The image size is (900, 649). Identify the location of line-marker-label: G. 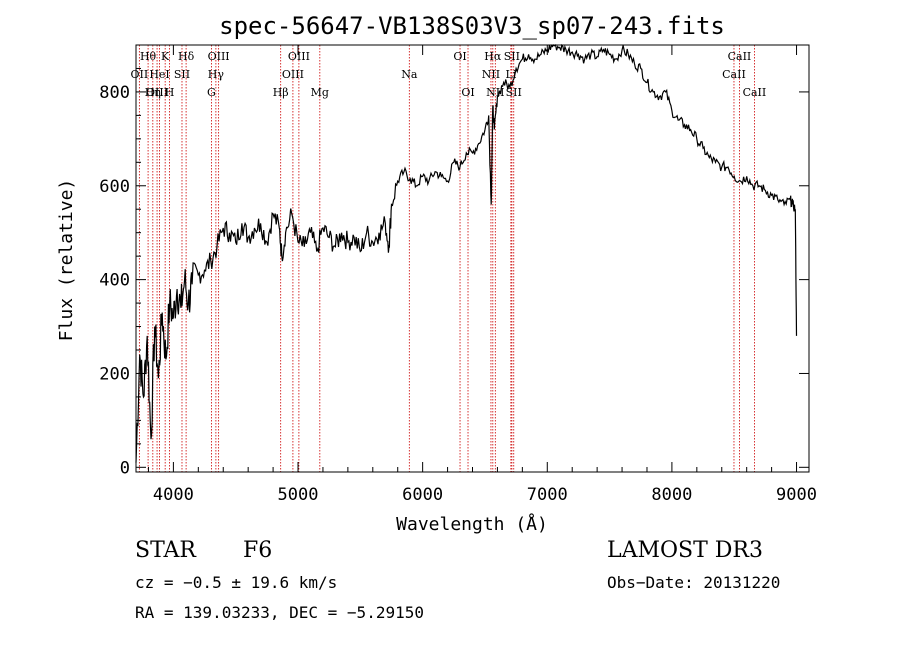
(211, 92).